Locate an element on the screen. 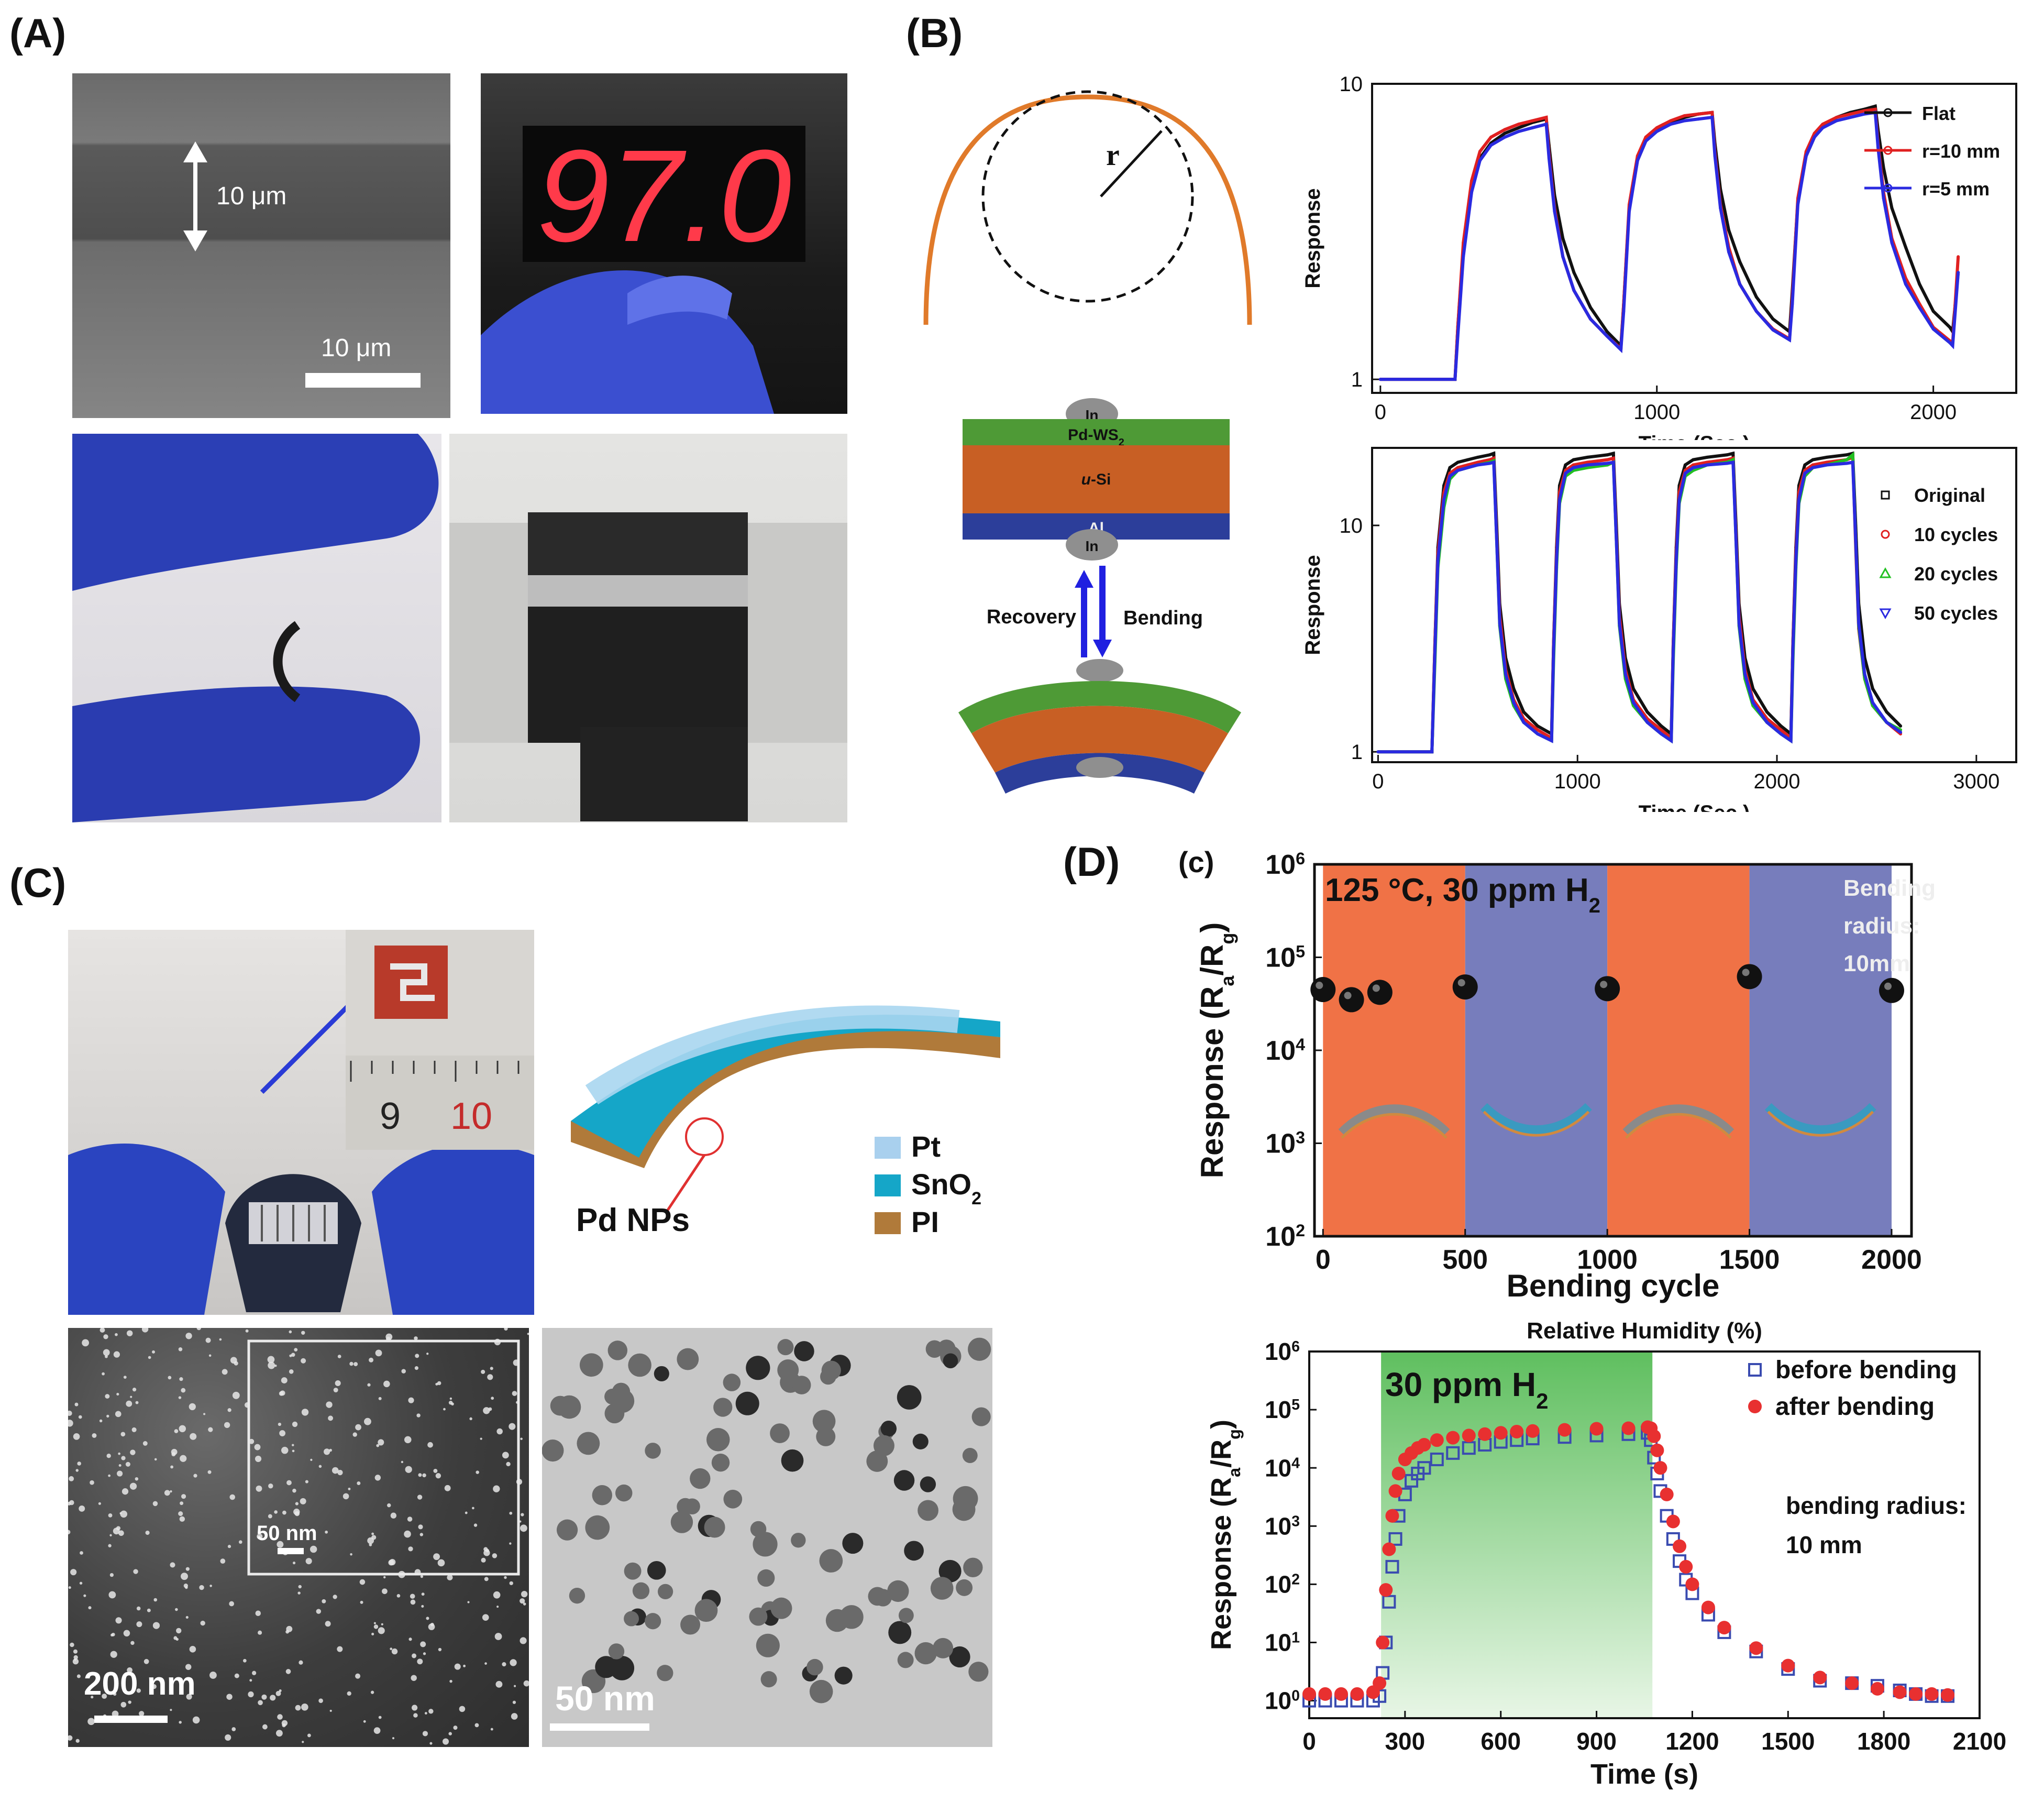 This screenshot has height=1813, width=2044. x-tick-label: 0 is located at coordinates (1309, 1741).